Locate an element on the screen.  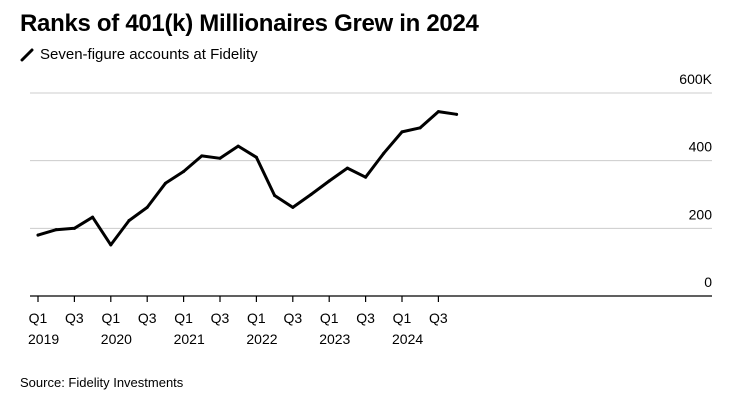
legend-line-icon is located at coordinates (27, 54).